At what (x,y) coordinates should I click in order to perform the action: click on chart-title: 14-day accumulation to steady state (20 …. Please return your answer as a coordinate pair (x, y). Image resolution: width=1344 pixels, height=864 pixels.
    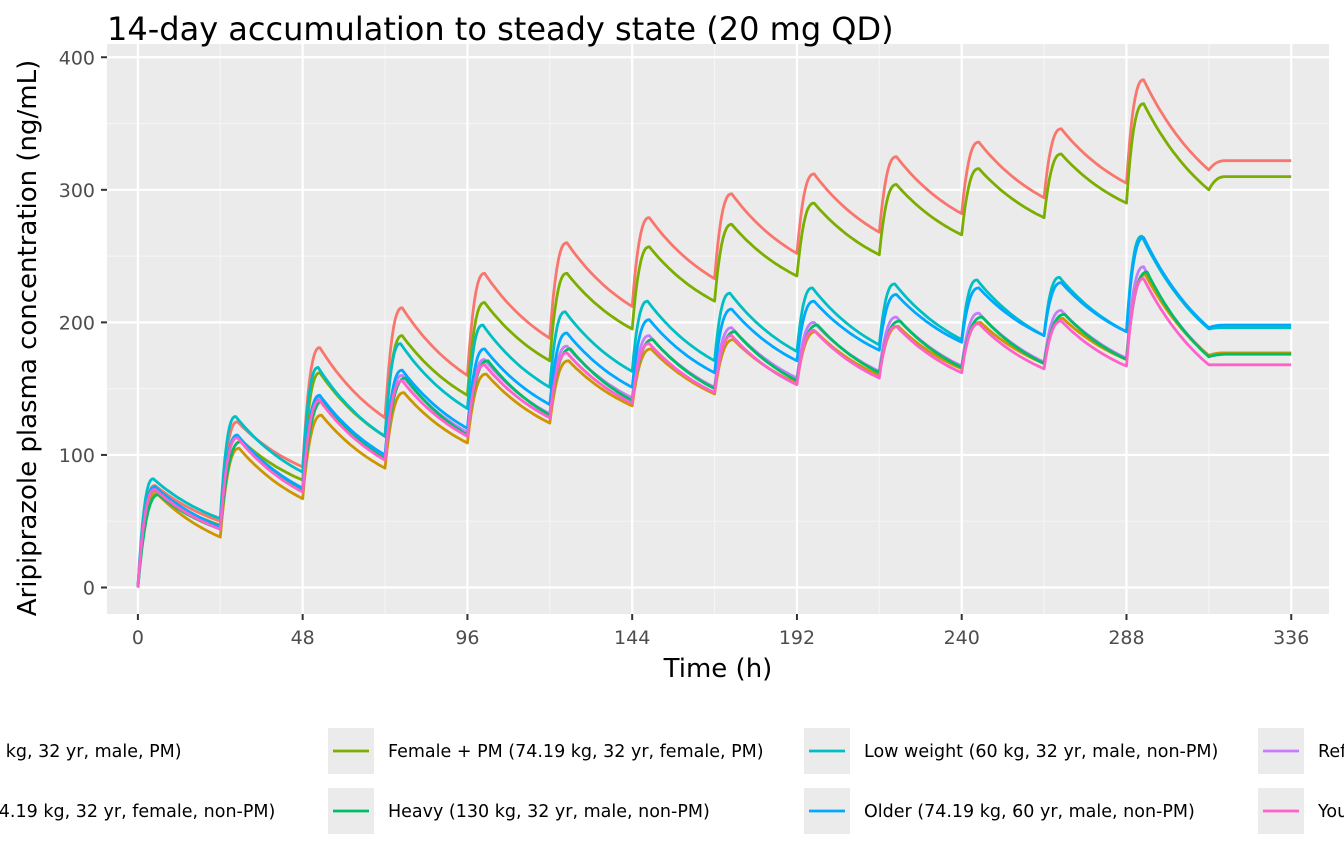
    Looking at the image, I should click on (500, 29).